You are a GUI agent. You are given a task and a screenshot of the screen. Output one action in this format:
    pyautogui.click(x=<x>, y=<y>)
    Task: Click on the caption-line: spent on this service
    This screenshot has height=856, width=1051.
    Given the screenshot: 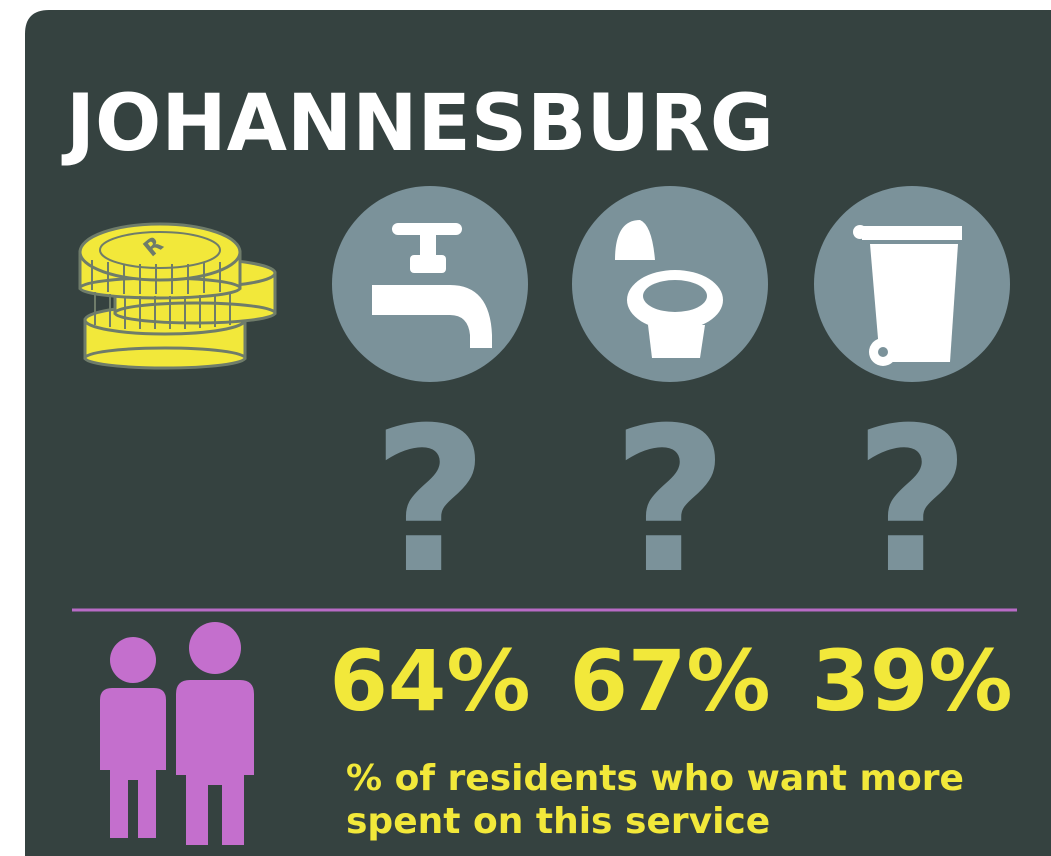 What is the action you would take?
    pyautogui.click(x=558, y=821)
    